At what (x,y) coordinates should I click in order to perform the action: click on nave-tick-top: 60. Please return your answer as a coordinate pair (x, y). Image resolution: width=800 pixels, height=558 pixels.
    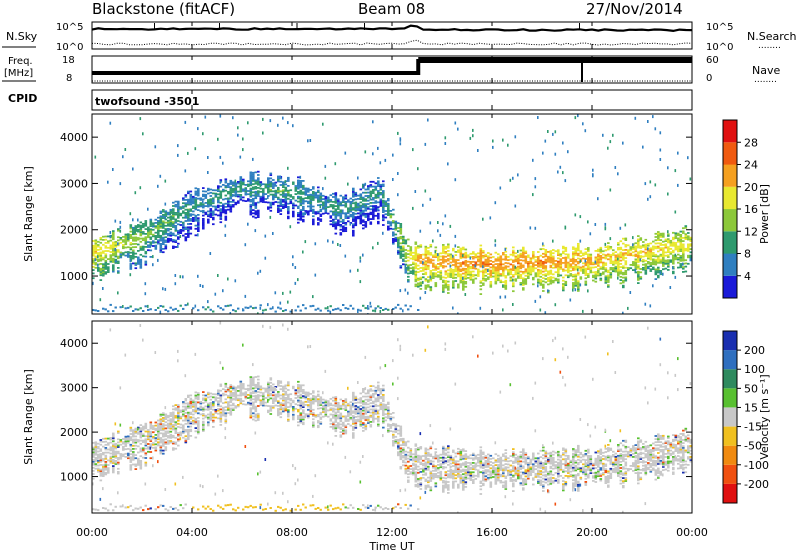
    Looking at the image, I should click on (712, 60).